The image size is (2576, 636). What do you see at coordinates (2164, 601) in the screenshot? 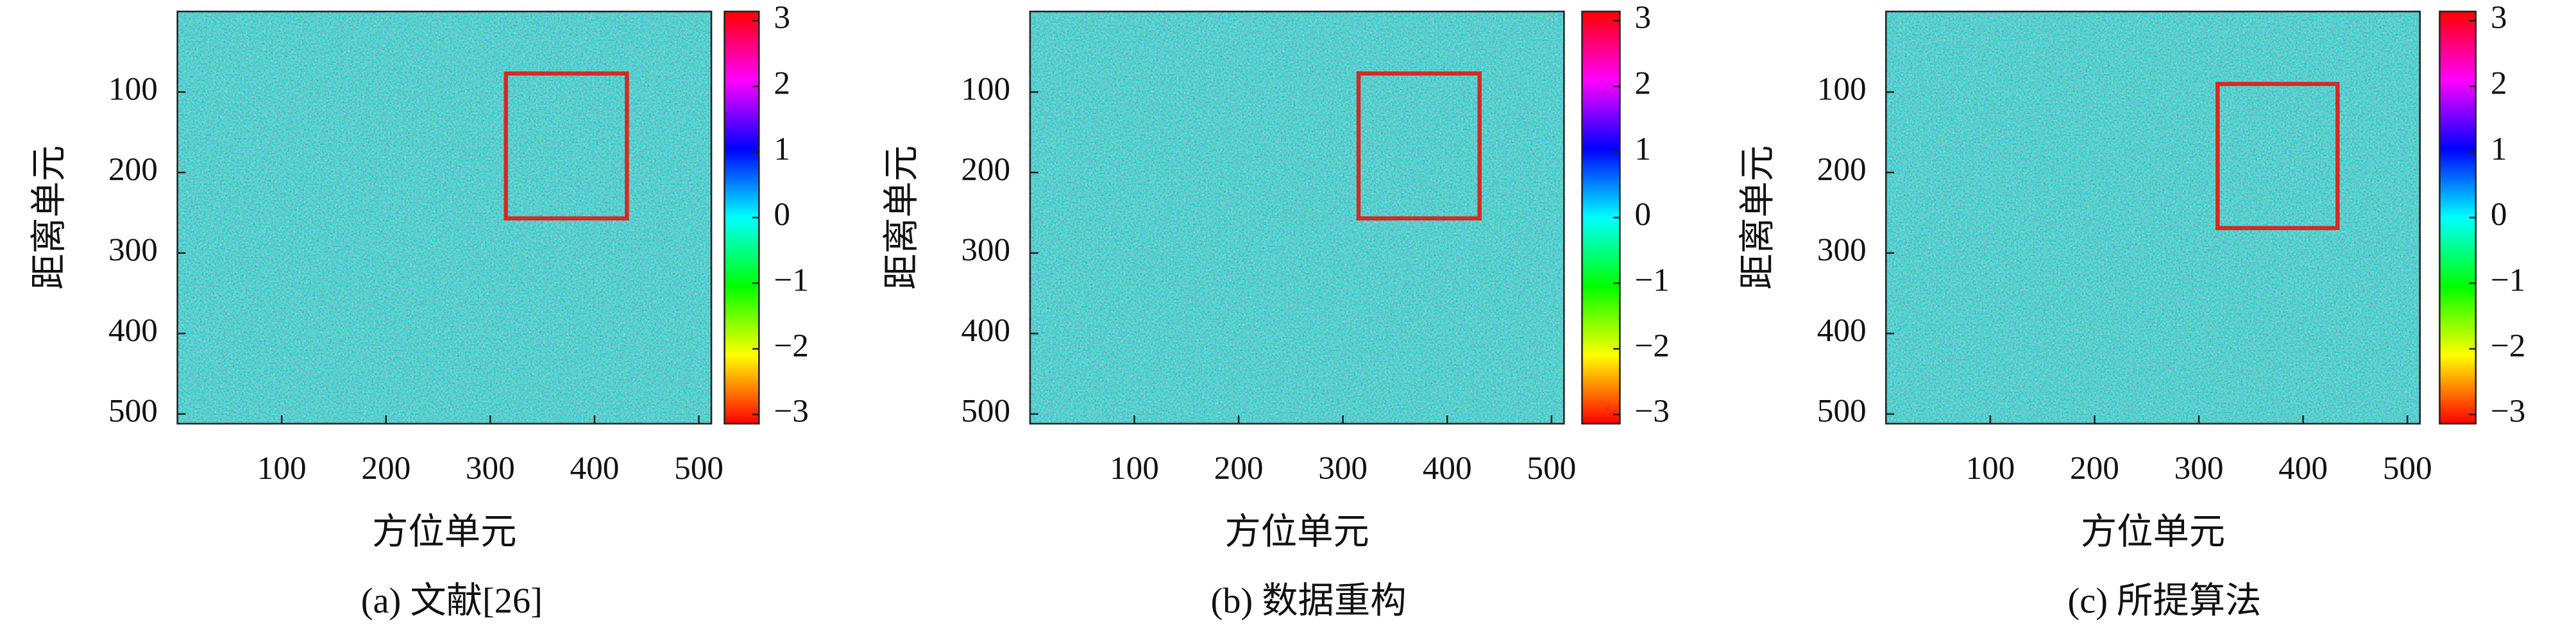
I see `caption: (c) 所提算法` at bounding box center [2164, 601].